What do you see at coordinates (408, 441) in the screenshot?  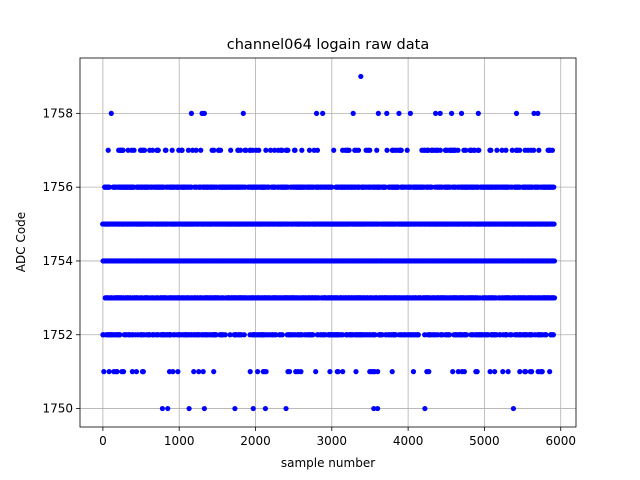 I see `x-tick-label: 4000` at bounding box center [408, 441].